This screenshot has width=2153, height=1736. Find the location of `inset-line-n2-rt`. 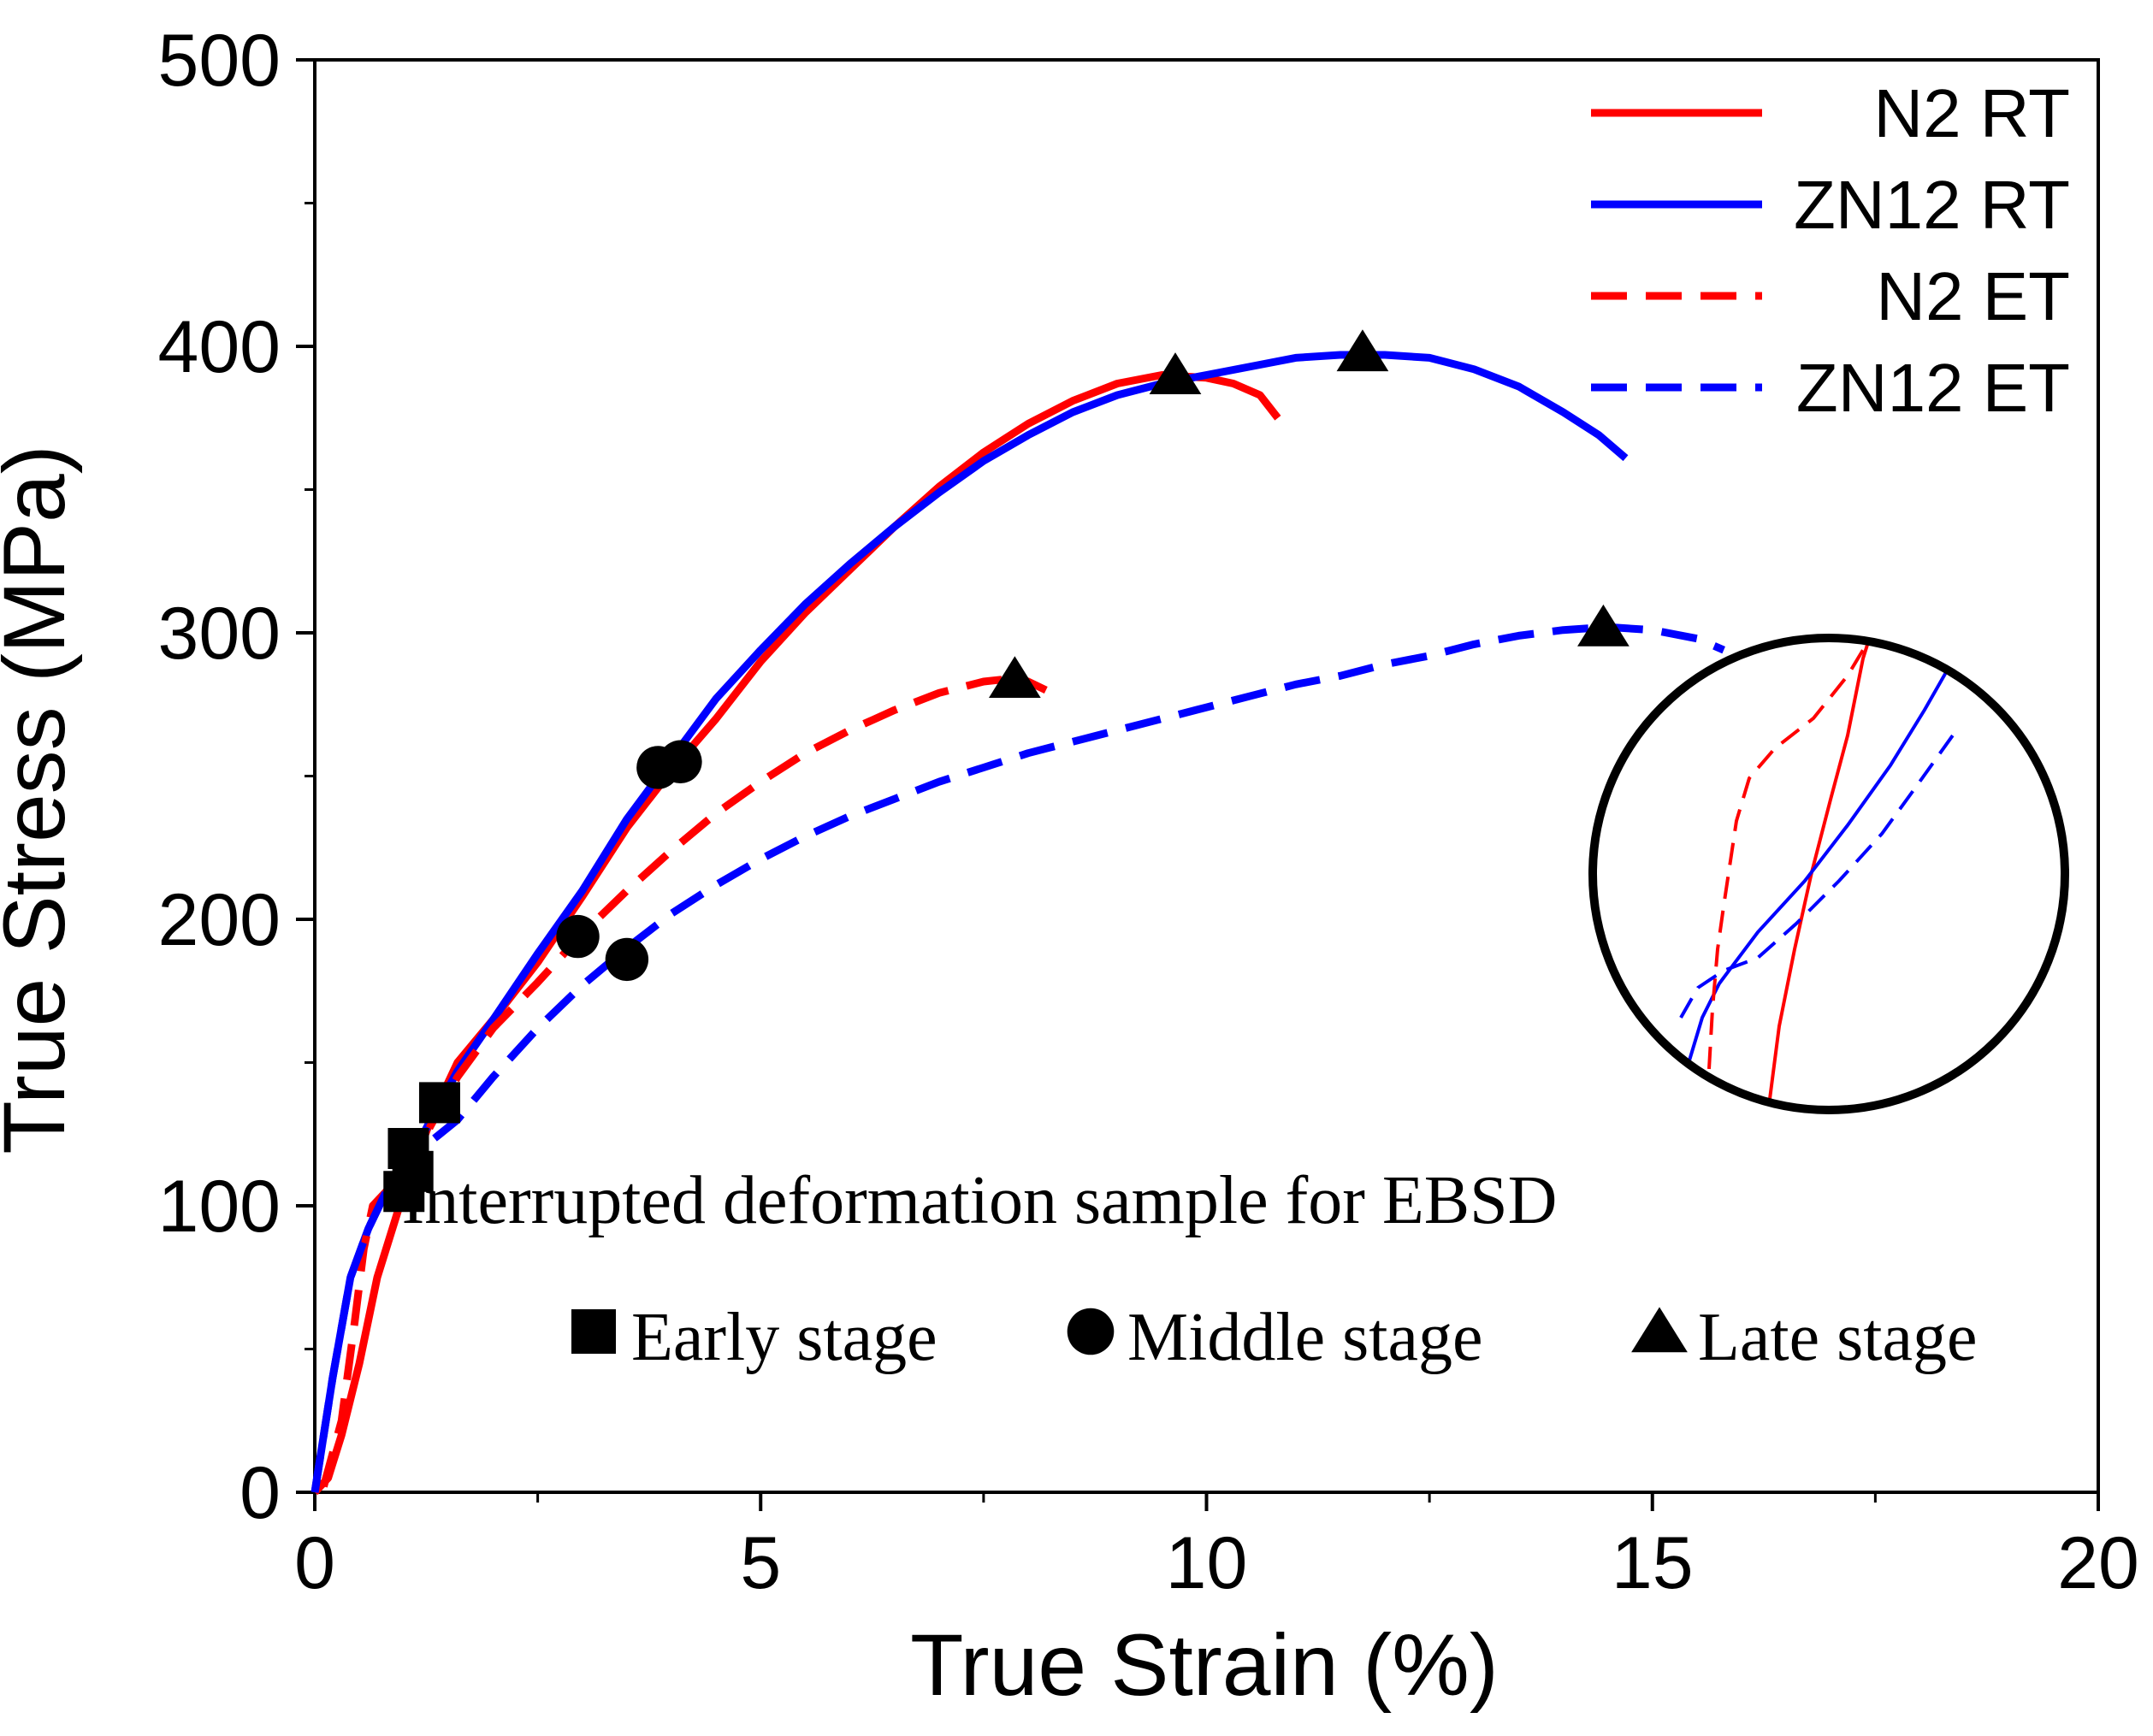

inset-line-n2-rt is located at coordinates (1826, 869).